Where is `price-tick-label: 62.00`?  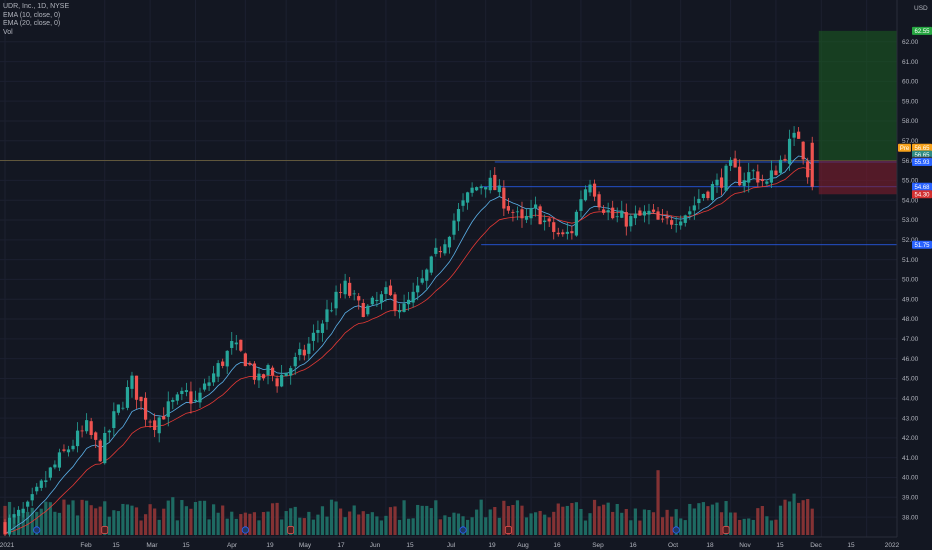 price-tick-label: 62.00 is located at coordinates (910, 42).